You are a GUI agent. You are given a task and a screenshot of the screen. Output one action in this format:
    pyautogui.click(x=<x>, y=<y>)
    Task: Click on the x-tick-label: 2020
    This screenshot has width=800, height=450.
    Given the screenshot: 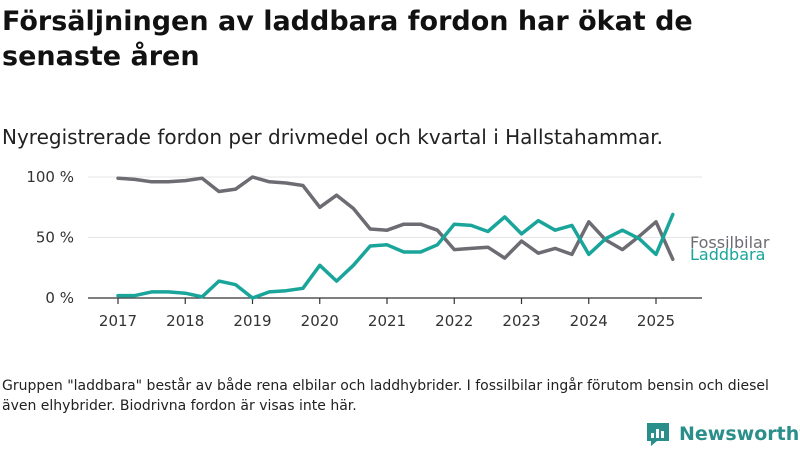 What is the action you would take?
    pyautogui.click(x=320, y=321)
    